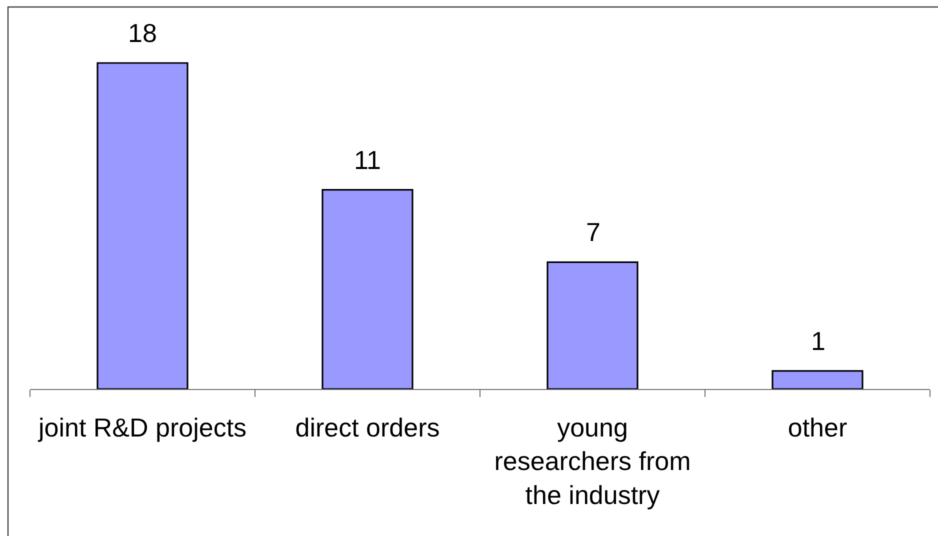 The image size is (938, 536). Describe the element at coordinates (367, 160) in the screenshot. I see `data-label: 11` at that location.